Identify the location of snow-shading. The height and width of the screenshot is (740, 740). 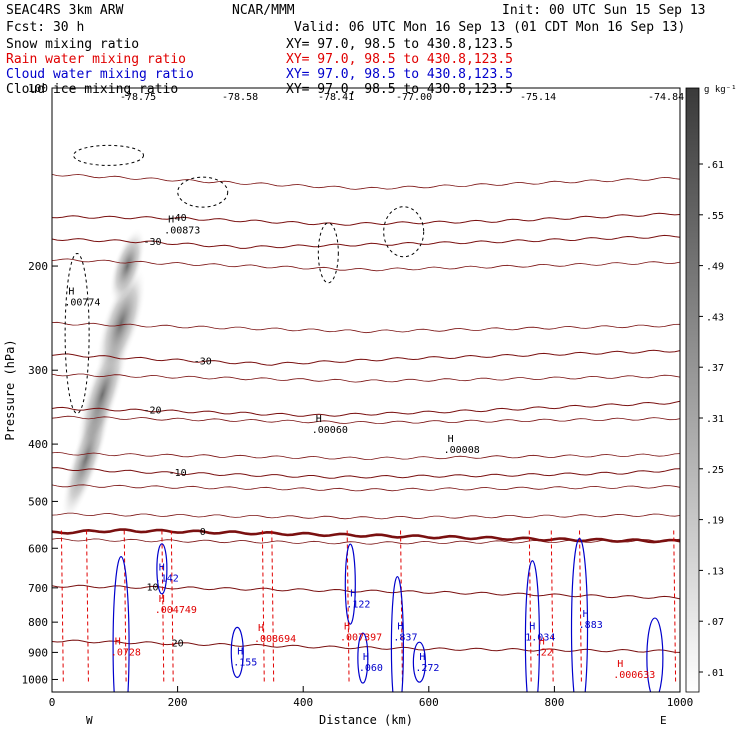
(104, 375).